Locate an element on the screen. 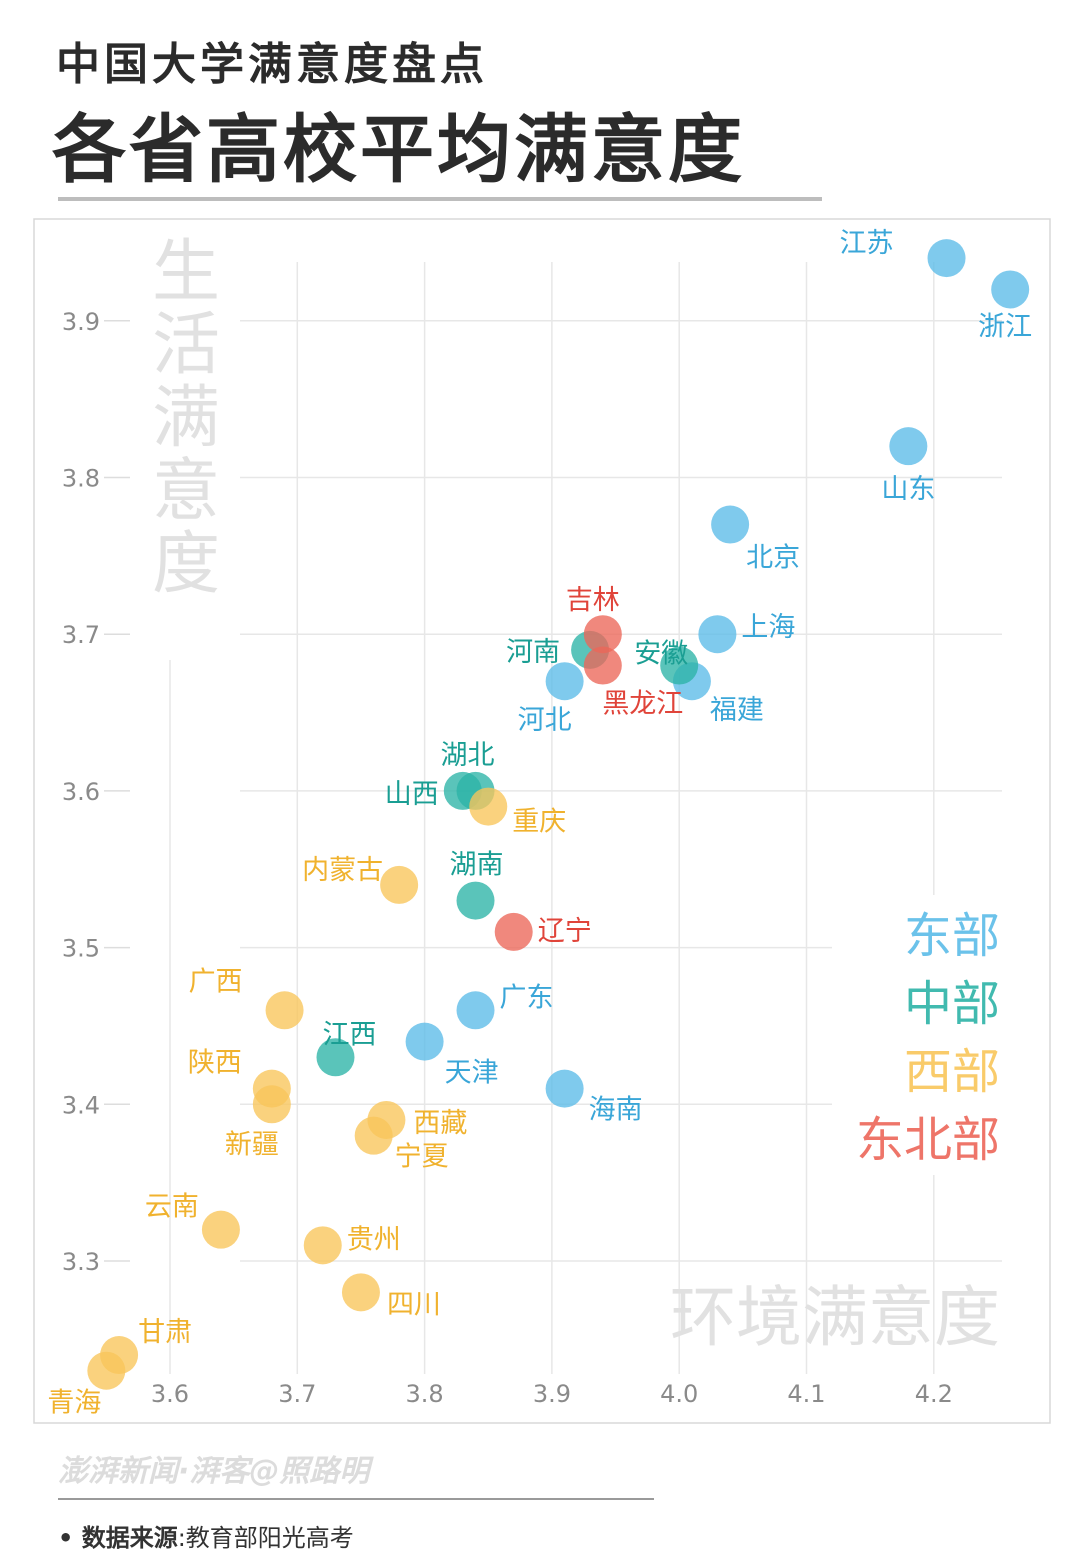 Image resolution: width=1080 pixels, height=1553 pixels. point-label: 西藏 is located at coordinates (440, 1123).